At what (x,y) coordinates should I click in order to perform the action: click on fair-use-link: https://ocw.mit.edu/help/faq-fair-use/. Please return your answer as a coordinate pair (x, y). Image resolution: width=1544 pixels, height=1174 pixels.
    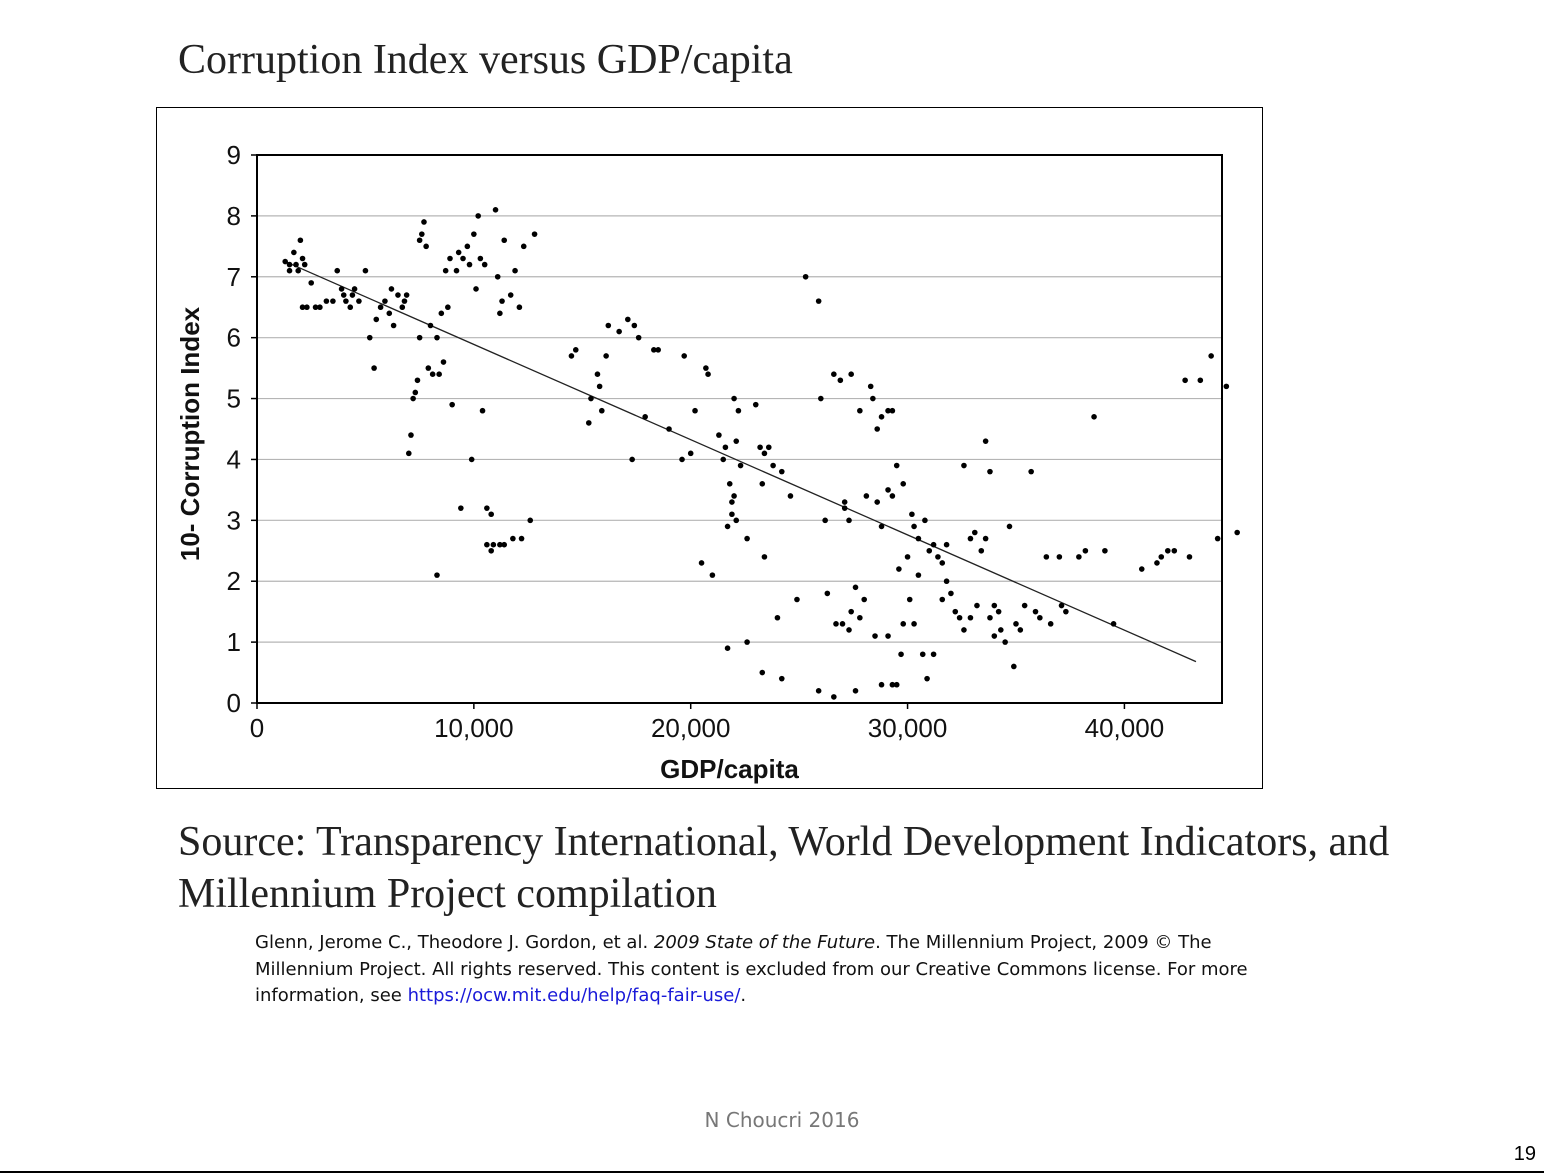
    Looking at the image, I should click on (574, 995).